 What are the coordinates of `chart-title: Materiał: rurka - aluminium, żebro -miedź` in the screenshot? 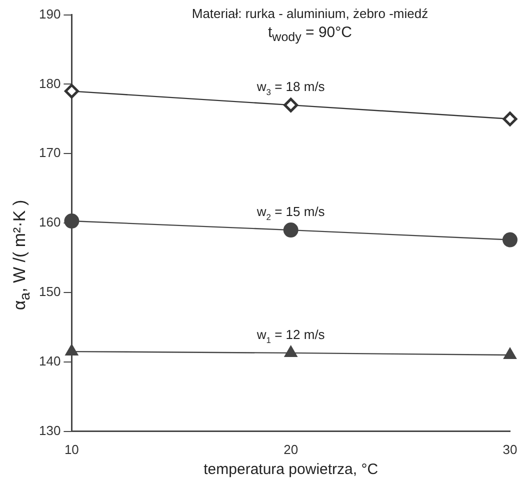 It's located at (310, 13).